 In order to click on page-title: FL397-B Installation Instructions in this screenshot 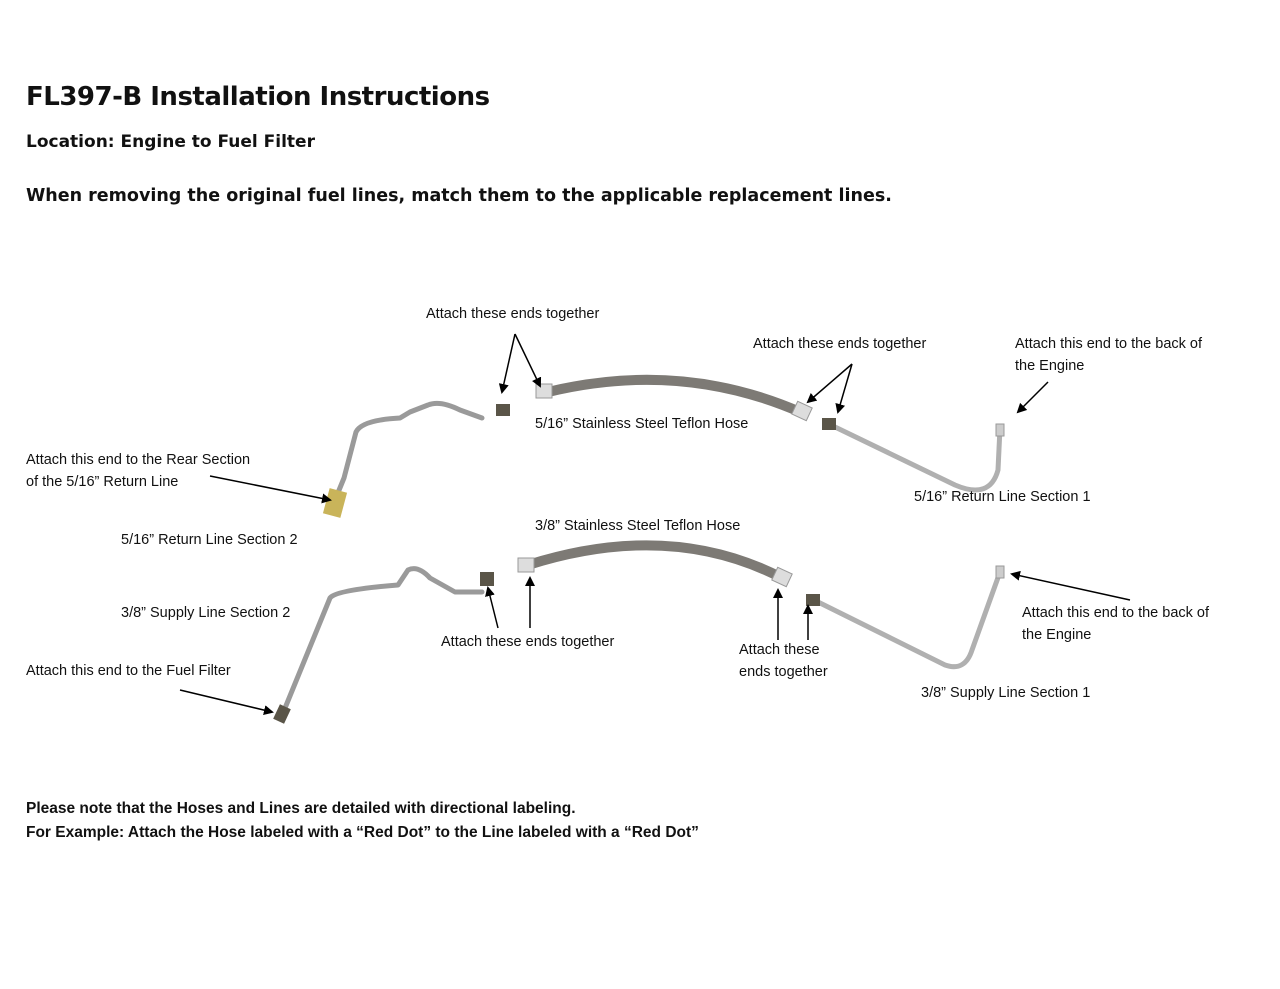, I will do `click(258, 97)`.